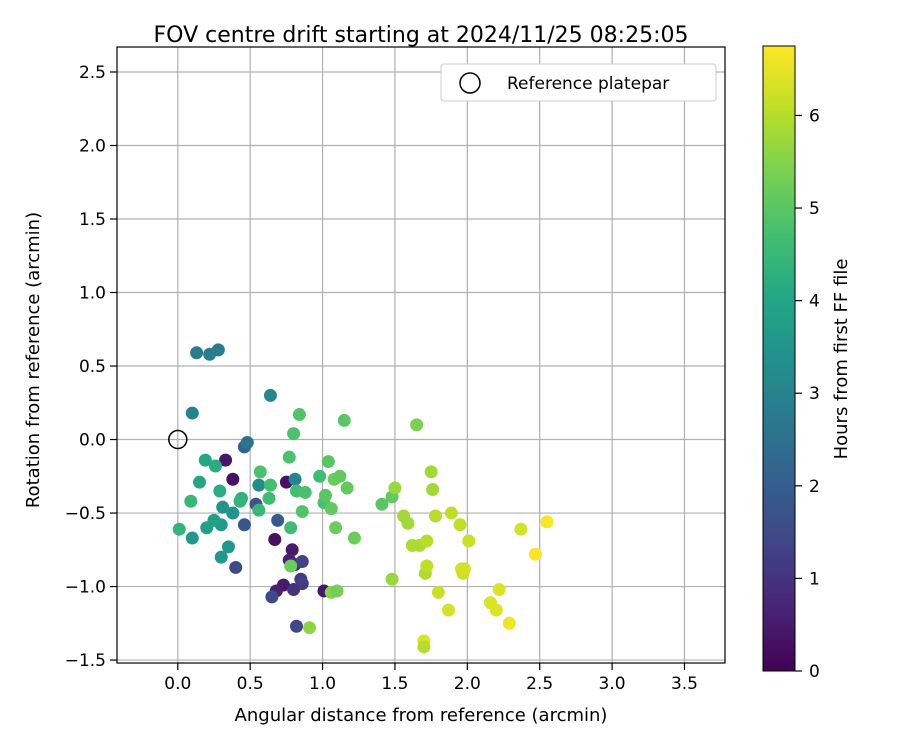  I want to click on y-tick-label: 1.5, so click(92, 220).